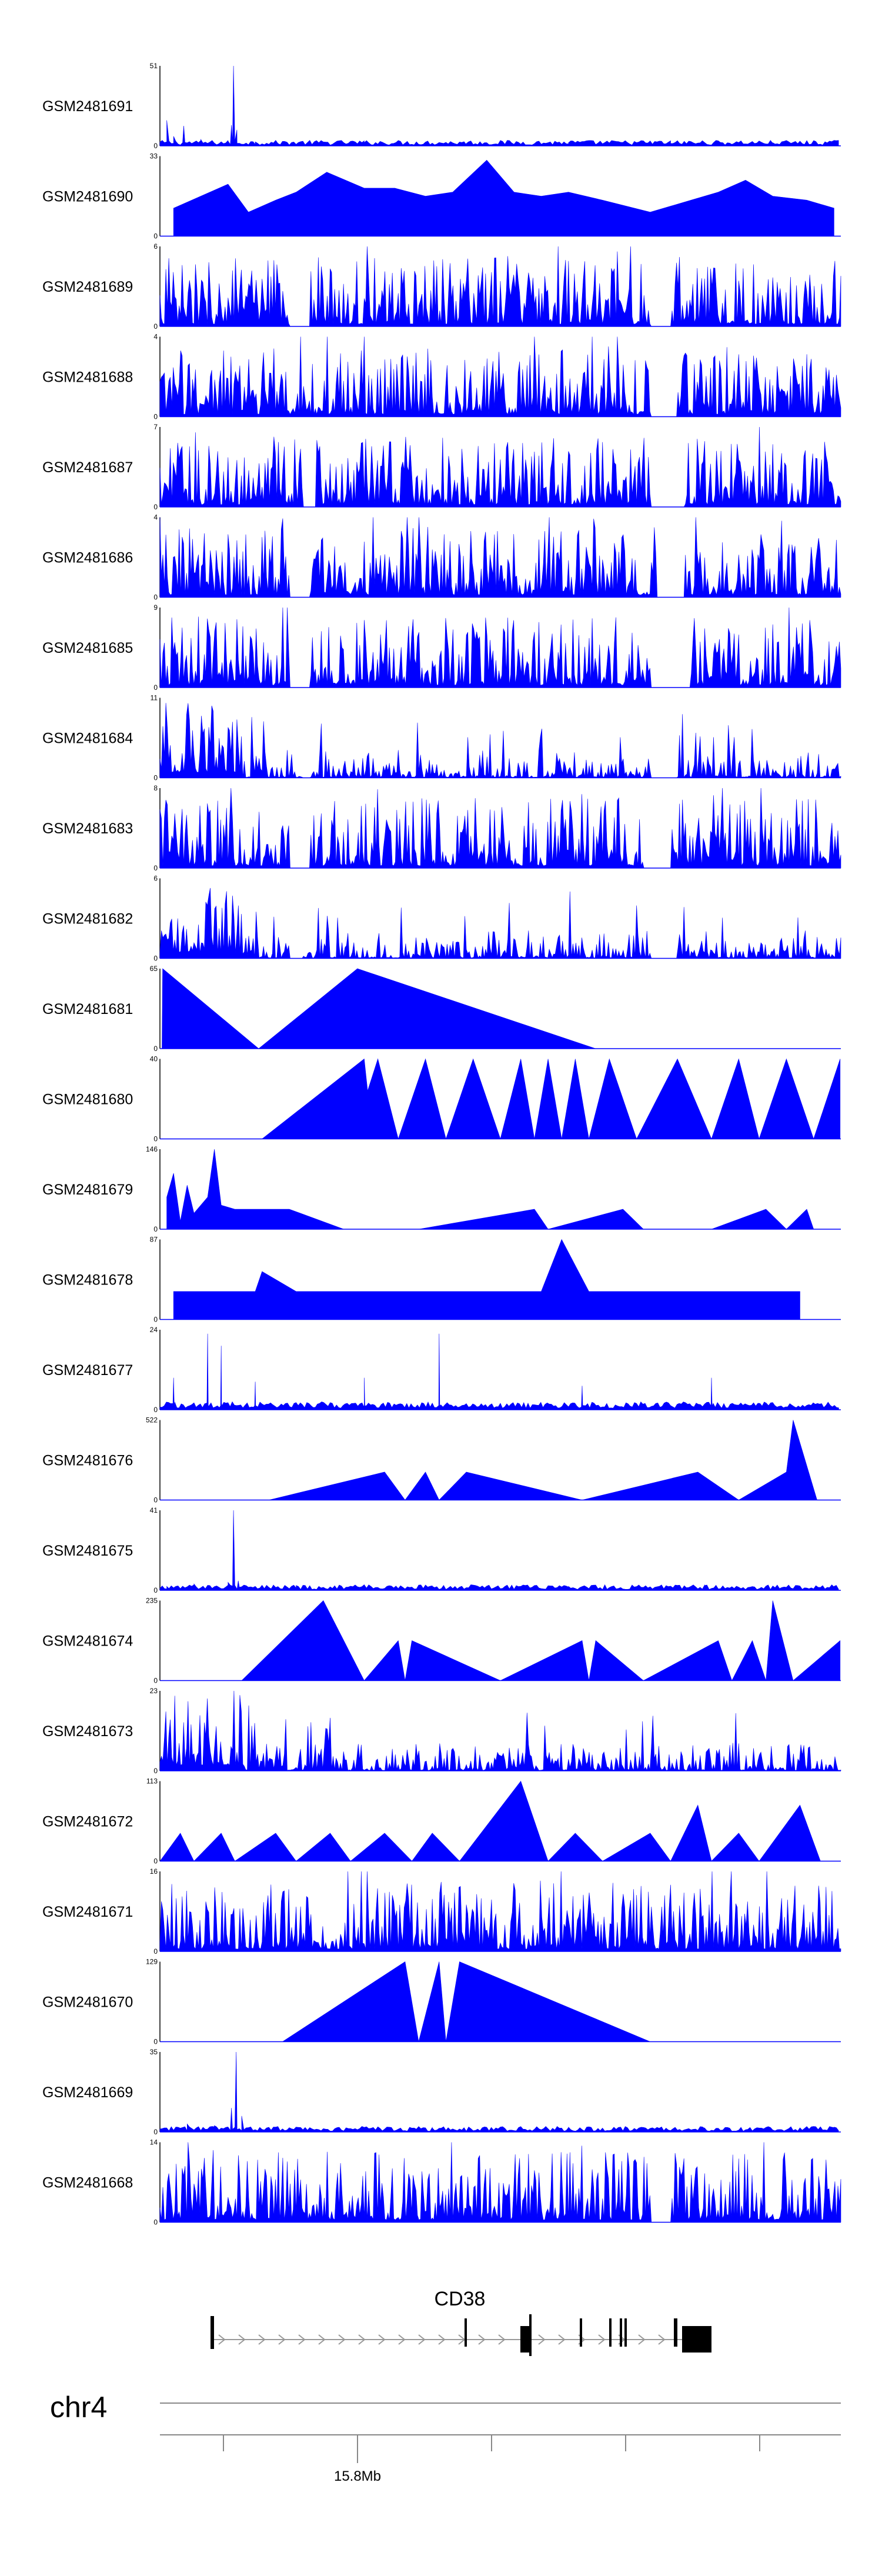 This screenshot has width=882, height=2576. I want to click on track-GSM2481672: GSM2481672 113 0, so click(441, 1821).